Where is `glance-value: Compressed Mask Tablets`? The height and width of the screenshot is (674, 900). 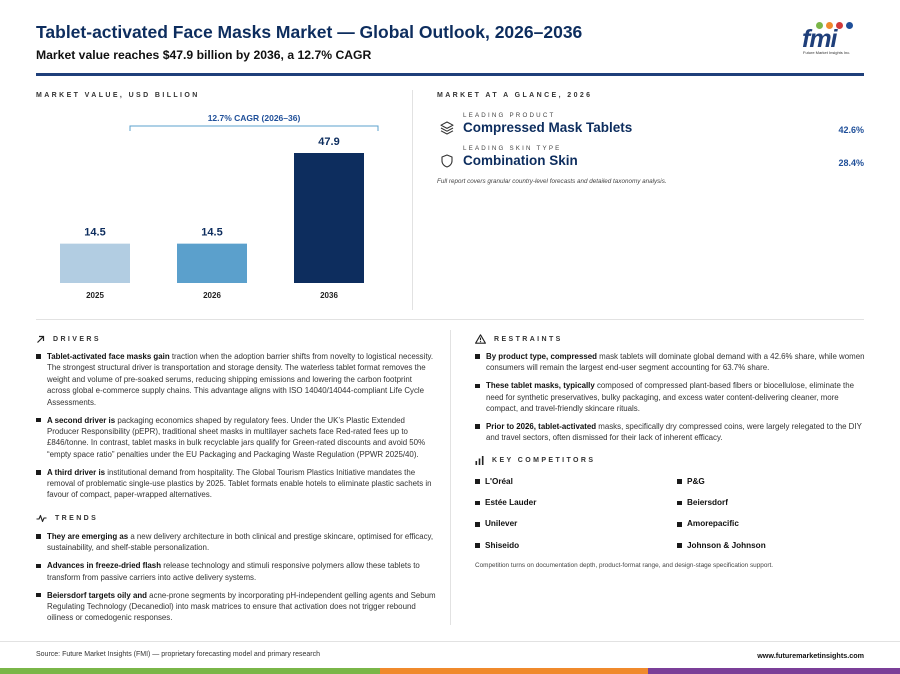 glance-value: Compressed Mask Tablets is located at coordinates (548, 127).